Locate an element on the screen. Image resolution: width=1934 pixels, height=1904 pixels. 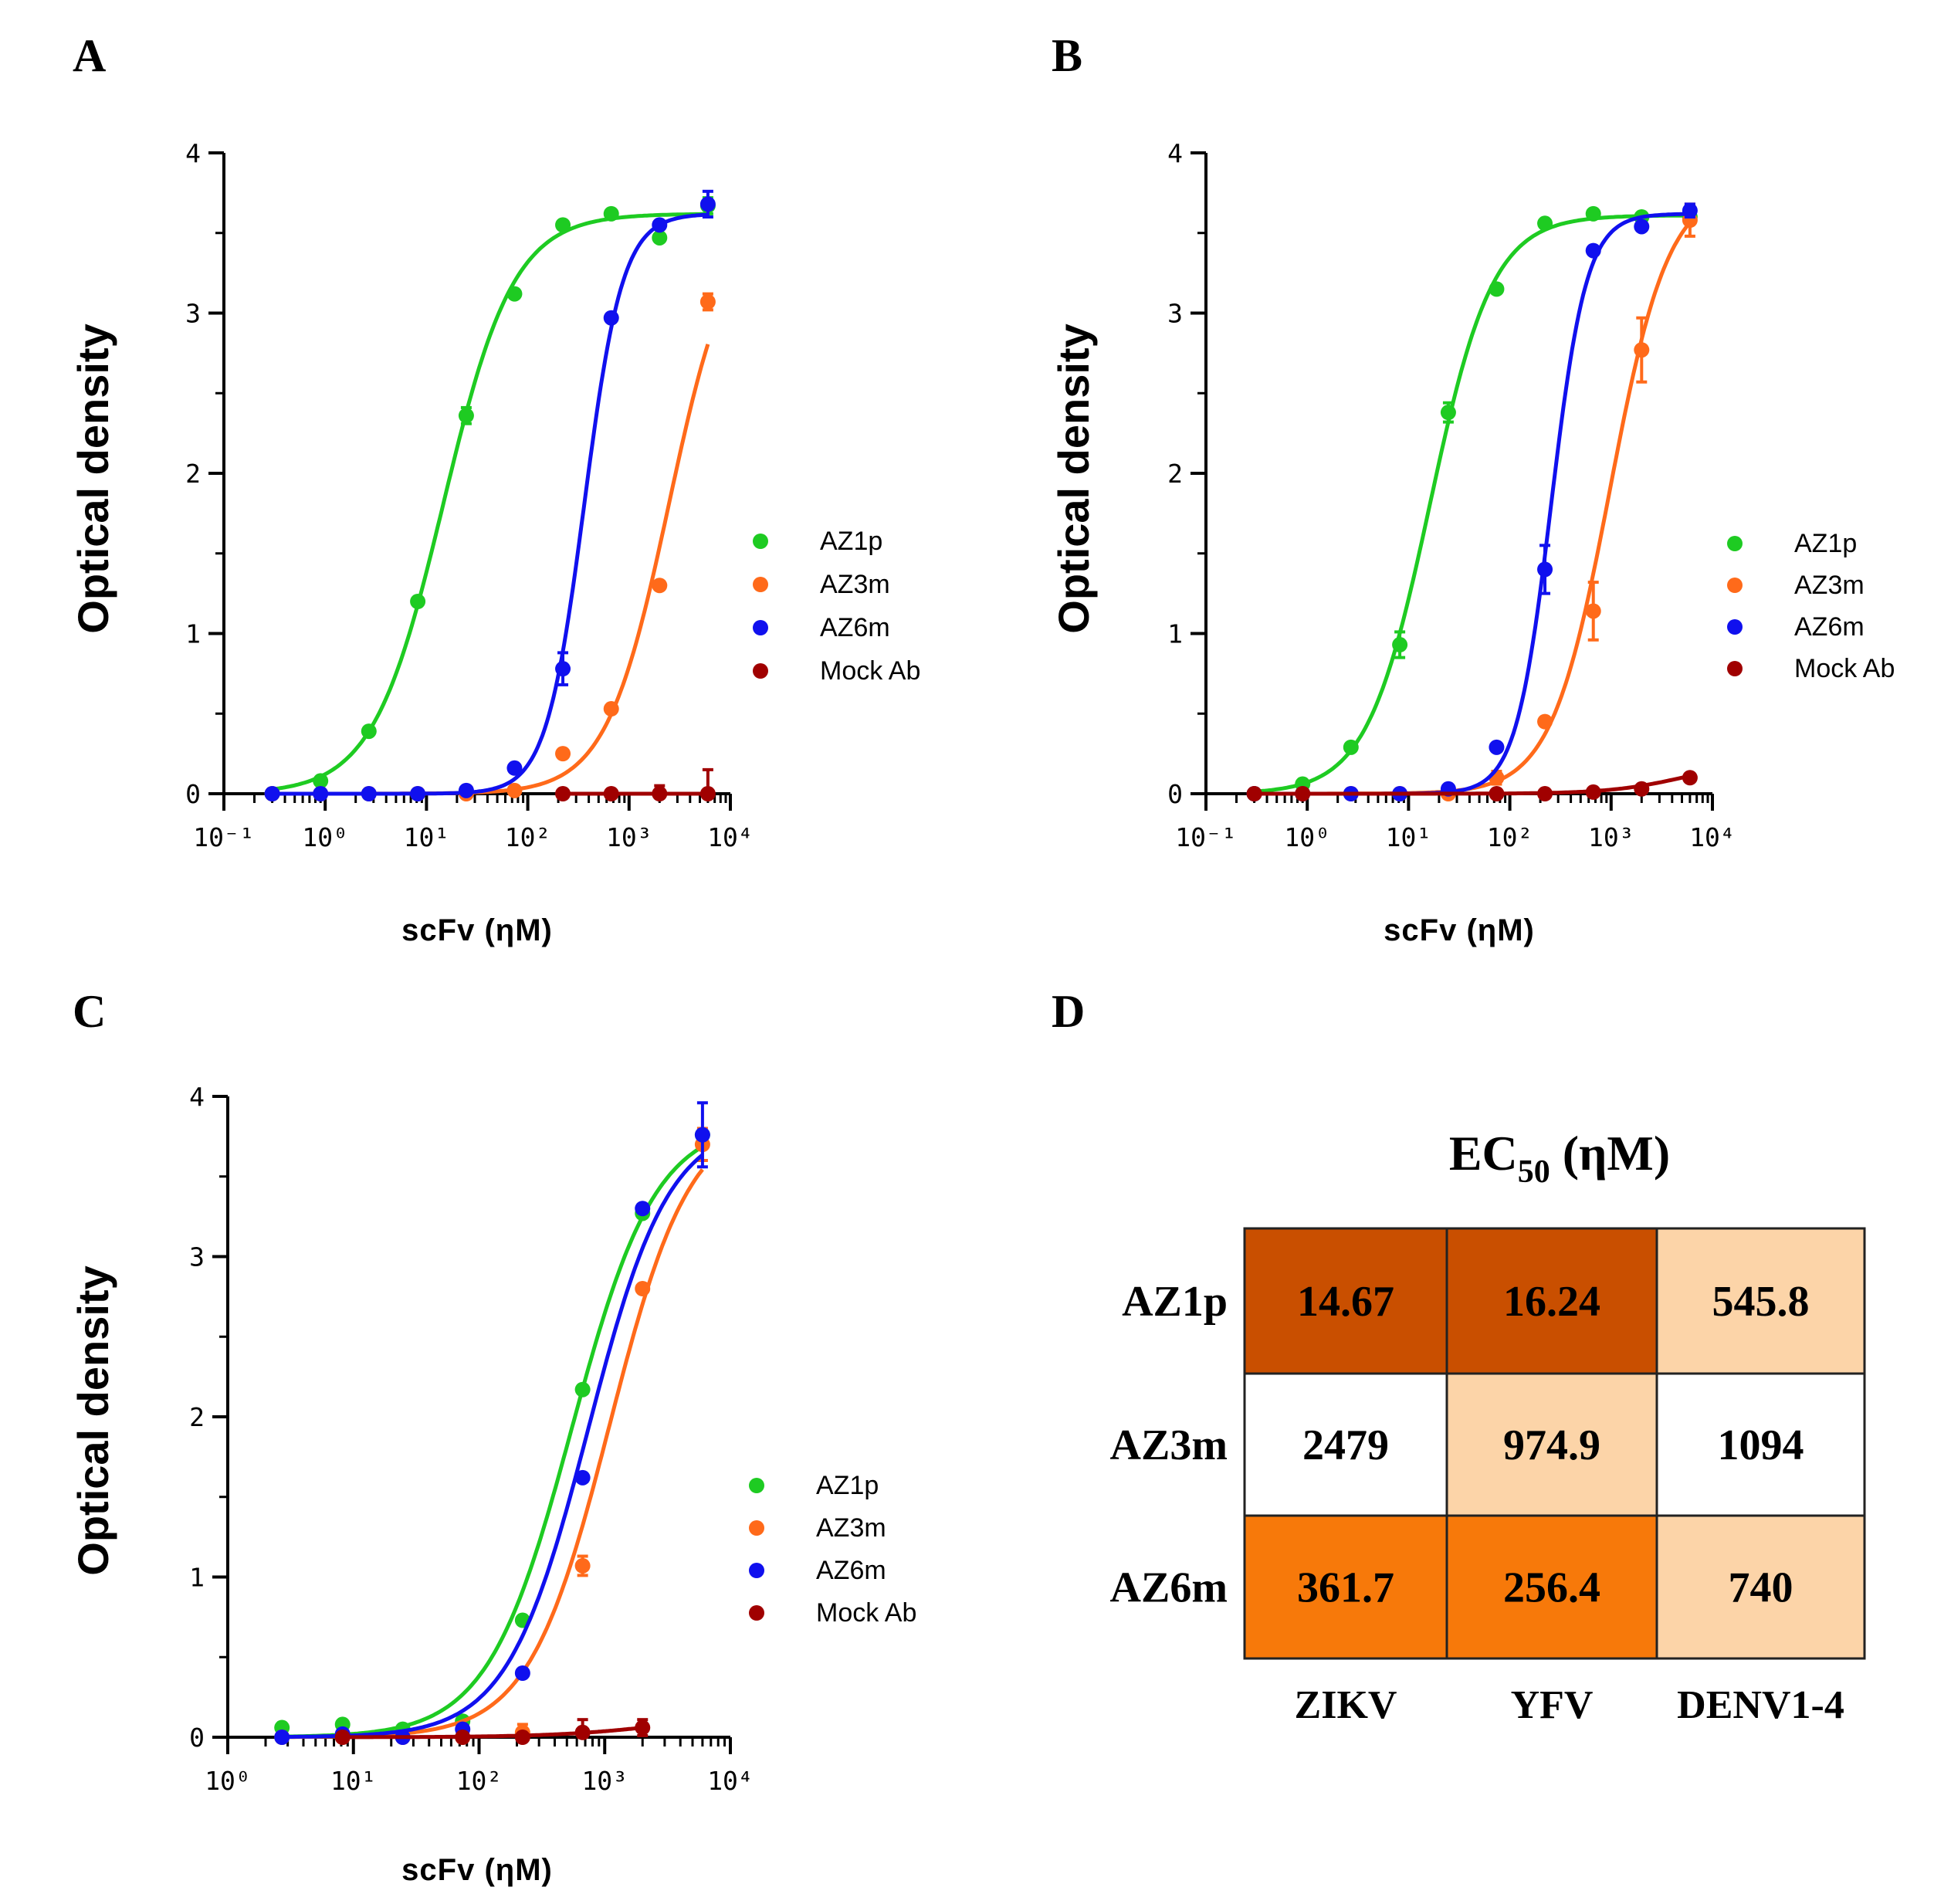
panel-label-a: A is located at coordinates (89, 55).